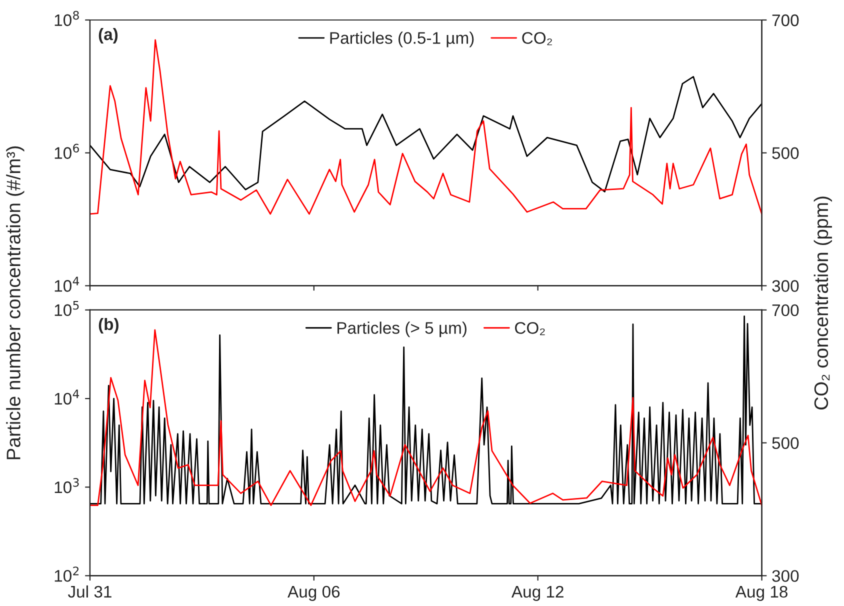  What do you see at coordinates (108, 326) in the screenshot?
I see `annotation: (b)` at bounding box center [108, 326].